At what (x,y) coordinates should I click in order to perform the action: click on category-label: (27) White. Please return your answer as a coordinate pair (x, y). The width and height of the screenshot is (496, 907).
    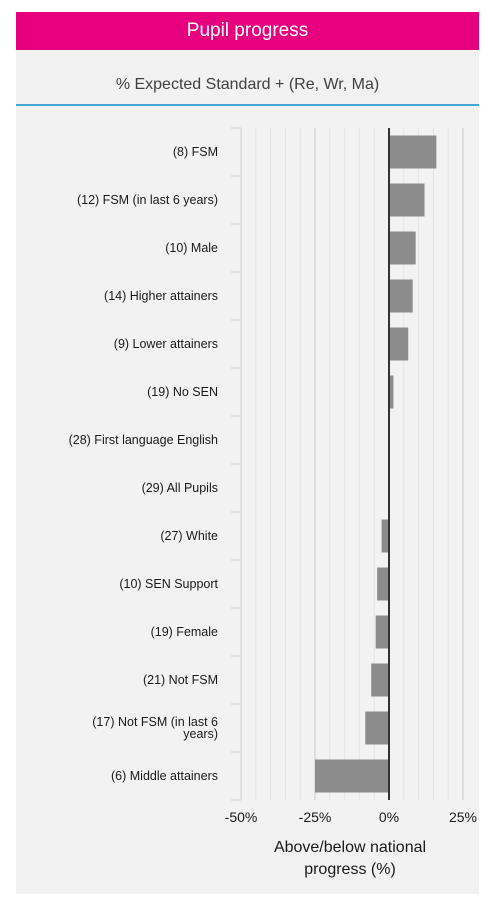
    Looking at the image, I should click on (189, 536).